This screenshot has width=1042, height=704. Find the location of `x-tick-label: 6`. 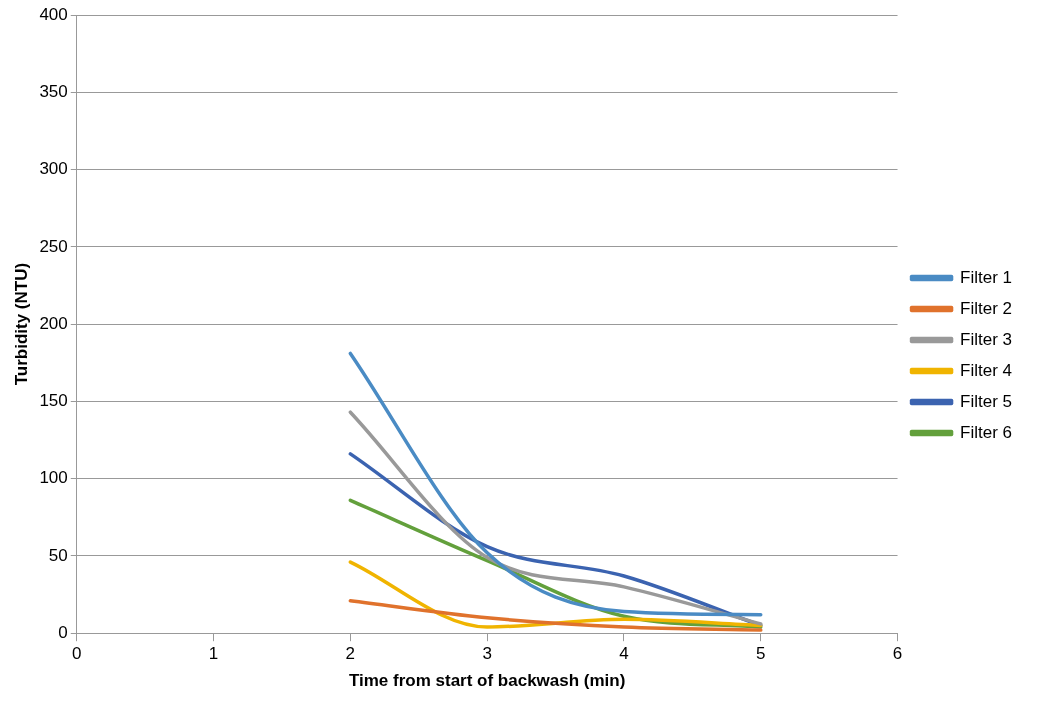

x-tick-label: 6 is located at coordinates (897, 654).